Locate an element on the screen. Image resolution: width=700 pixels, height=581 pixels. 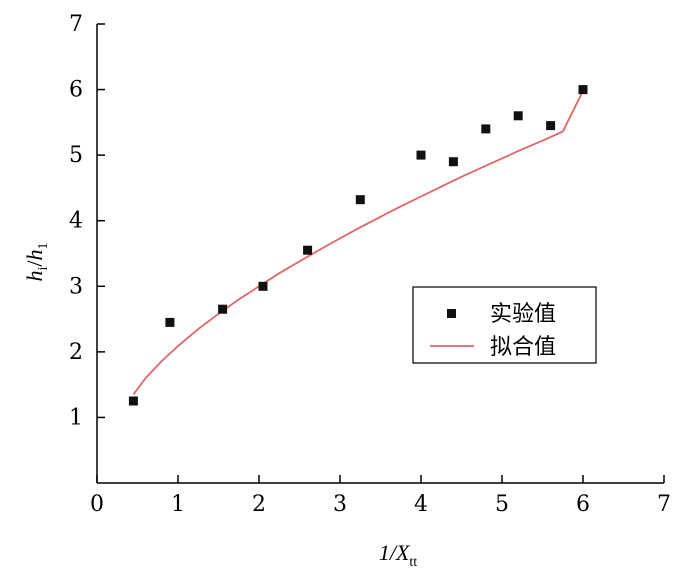
x-tick-label: 3 is located at coordinates (340, 504).